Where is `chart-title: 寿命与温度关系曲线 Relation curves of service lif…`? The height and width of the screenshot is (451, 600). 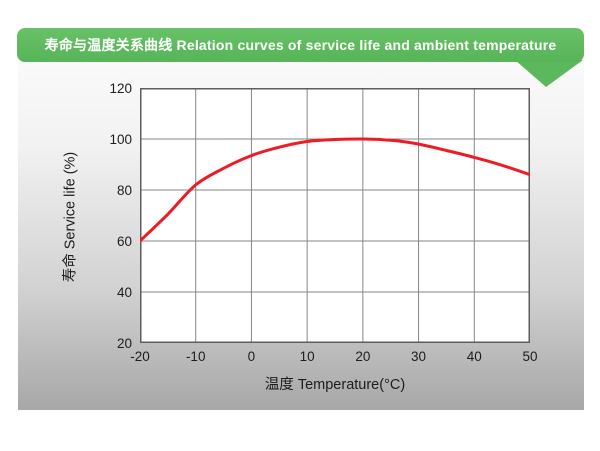
chart-title: 寿命与温度关系曲线 Relation curves of service lif… is located at coordinates (300, 45).